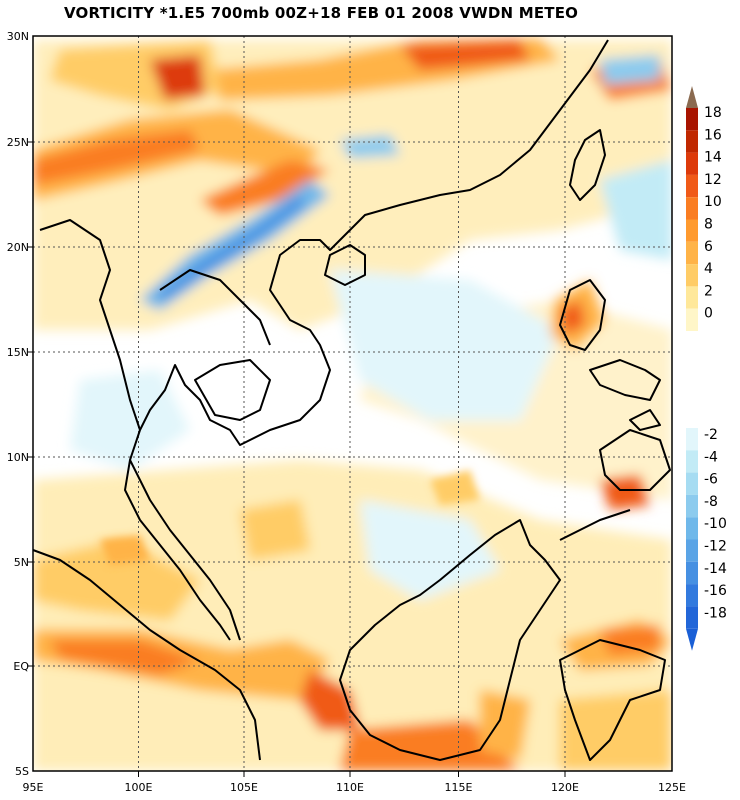 The width and height of the screenshot is (740, 800). What do you see at coordinates (715, 613) in the screenshot?
I see `colorbar-label: -18` at bounding box center [715, 613].